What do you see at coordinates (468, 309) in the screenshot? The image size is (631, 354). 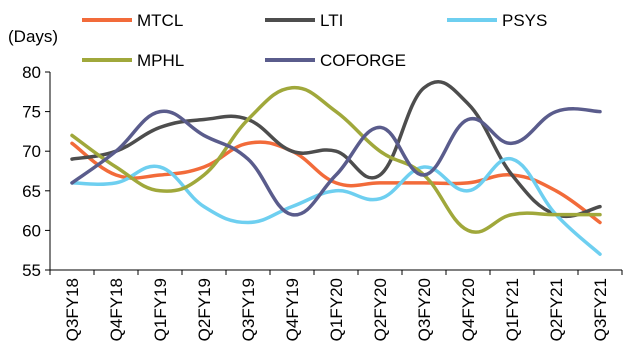 I see `x-tick-label: Q4FY20` at bounding box center [468, 309].